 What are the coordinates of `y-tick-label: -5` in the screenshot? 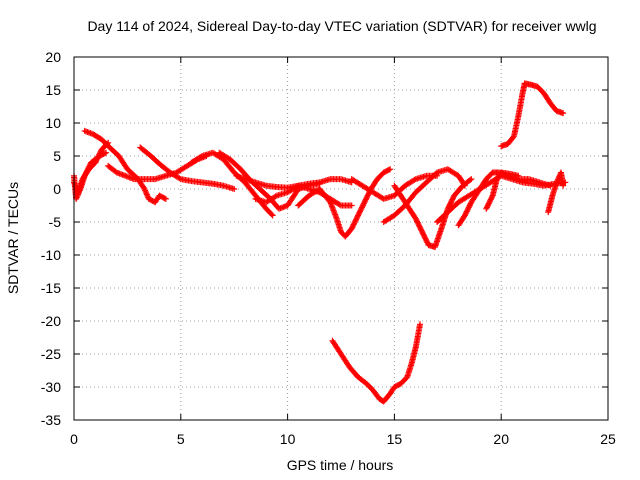 It's located at (55, 222).